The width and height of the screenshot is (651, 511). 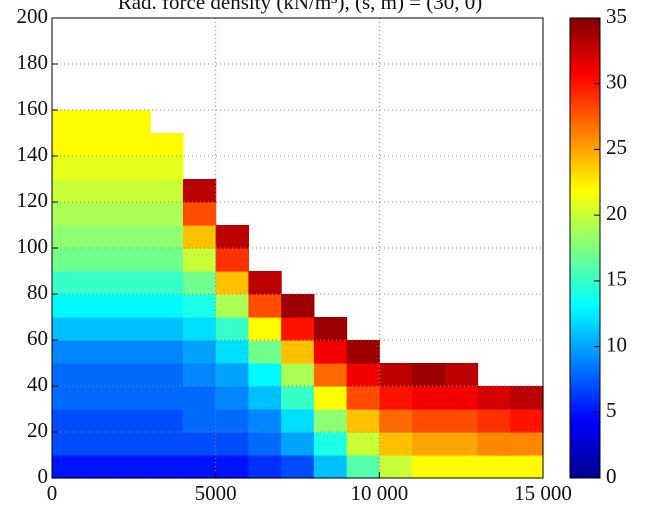 What do you see at coordinates (37, 430) in the screenshot?
I see `y-tick-label: 20` at bounding box center [37, 430].